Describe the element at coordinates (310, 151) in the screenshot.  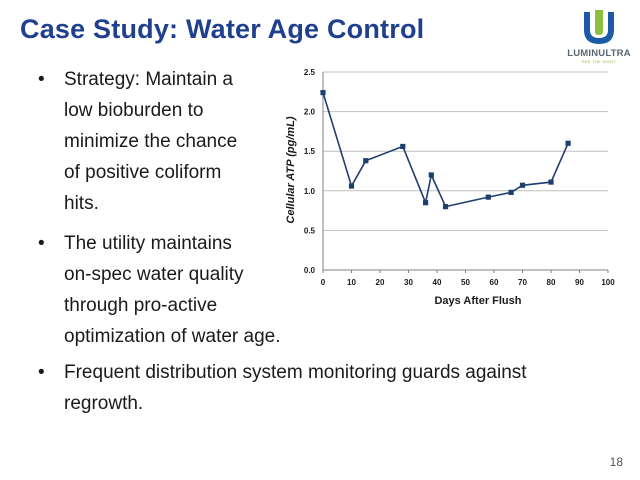
I see `y-tick-label: 1.5` at that location.